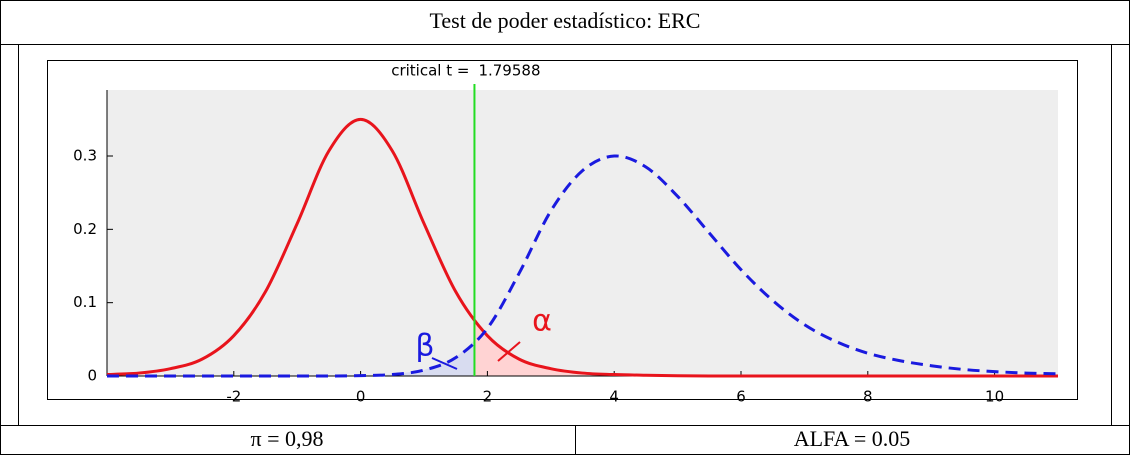 The width and height of the screenshot is (1130, 455). What do you see at coordinates (565, 20) in the screenshot?
I see `title: Test de poder estadístico: ERC` at bounding box center [565, 20].